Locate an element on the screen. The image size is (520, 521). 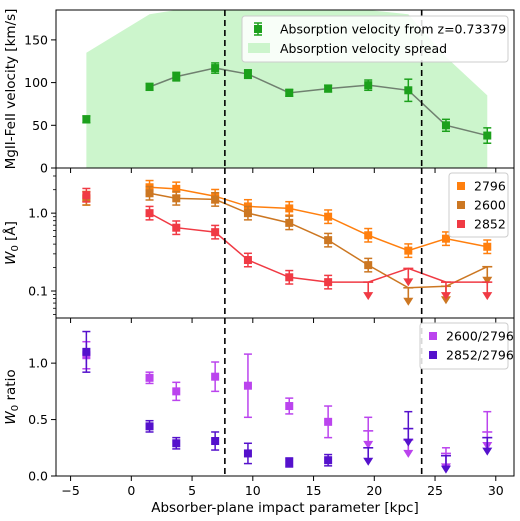
w0-legend: 2796 2600 2852 is located at coordinates (478, 205).